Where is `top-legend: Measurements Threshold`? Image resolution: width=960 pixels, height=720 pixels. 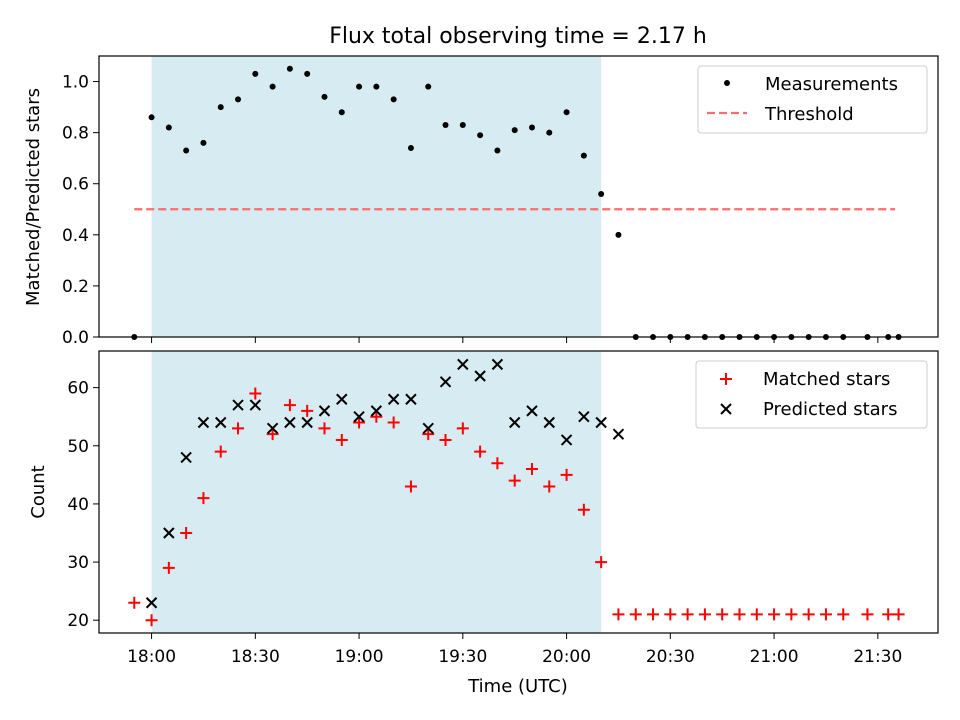
top-legend: Measurements Threshold is located at coordinates (812, 99).